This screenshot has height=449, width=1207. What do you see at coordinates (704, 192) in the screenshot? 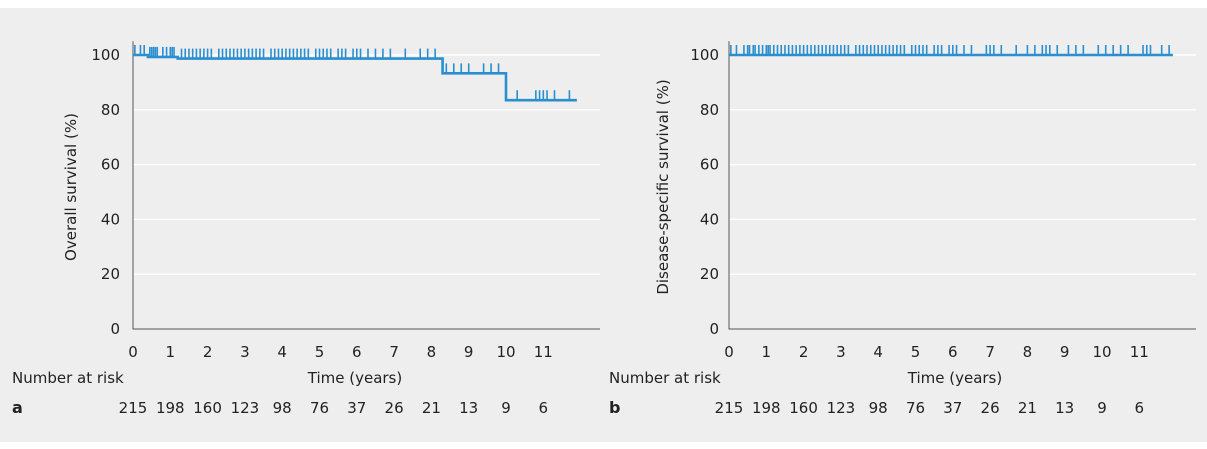
I see `y-tick-labels-b: 0 20 40 60 80 100` at bounding box center [704, 192].